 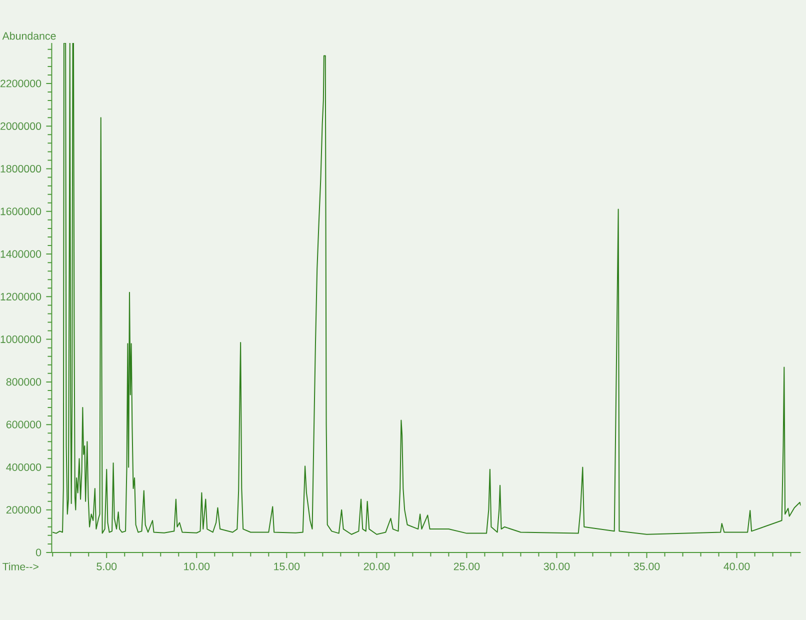 What do you see at coordinates (21, 126) in the screenshot?
I see `y-tick-label: 2000000` at bounding box center [21, 126].